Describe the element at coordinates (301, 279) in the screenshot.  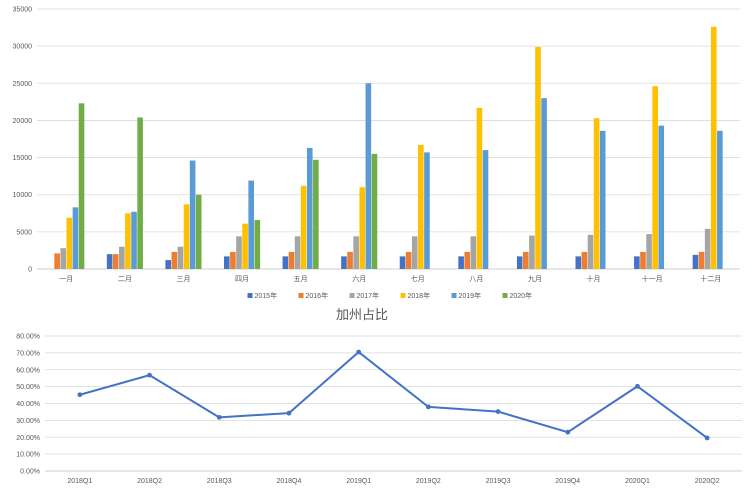
I see `x-tick-label: 五月` at that location.